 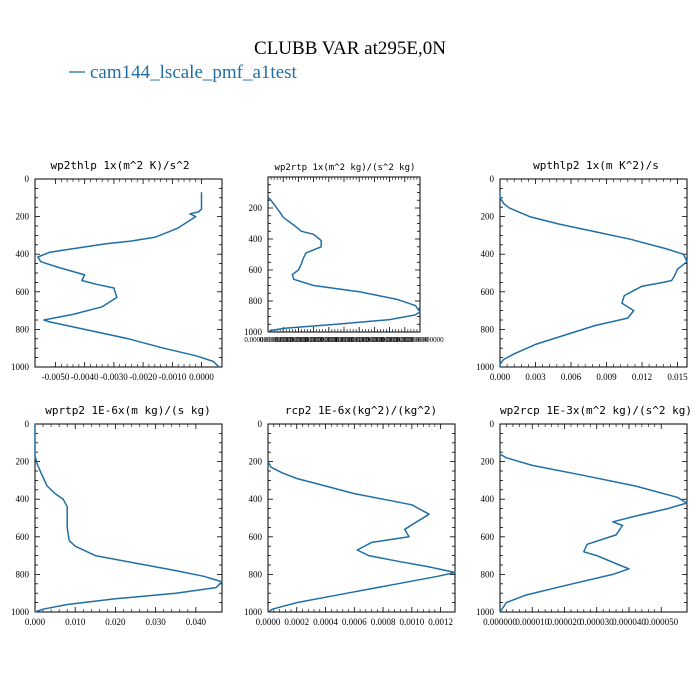 I want to click on legend: cam144_lscale_pmf_a1test, so click(x=183, y=72).